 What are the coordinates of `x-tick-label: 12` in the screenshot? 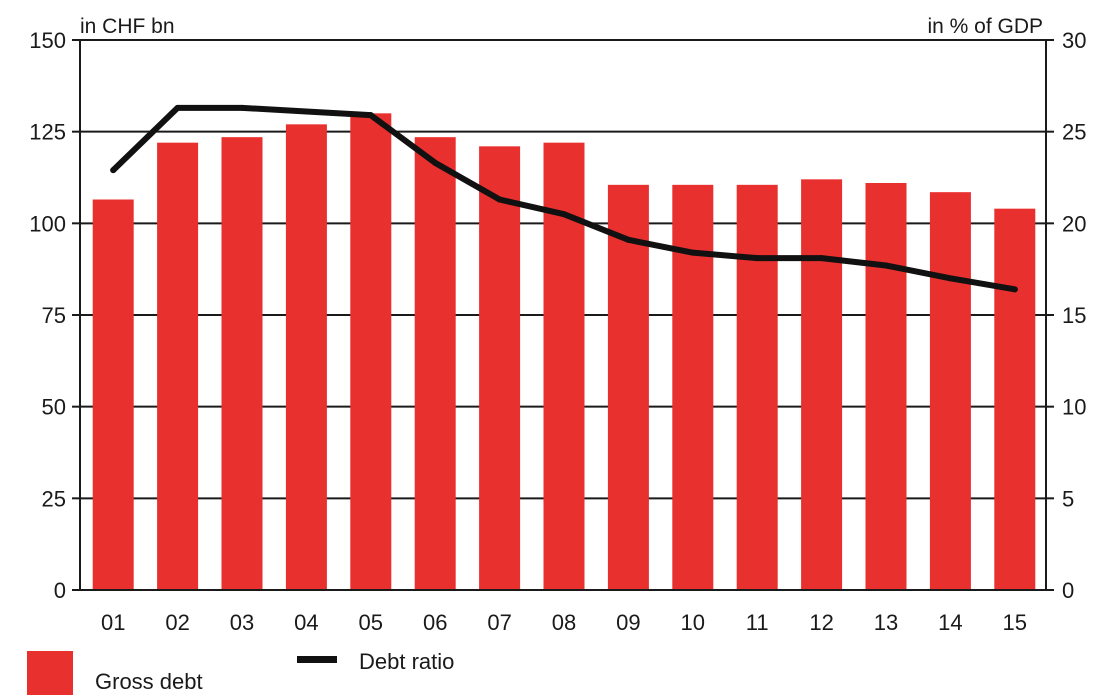 It's located at (821, 622).